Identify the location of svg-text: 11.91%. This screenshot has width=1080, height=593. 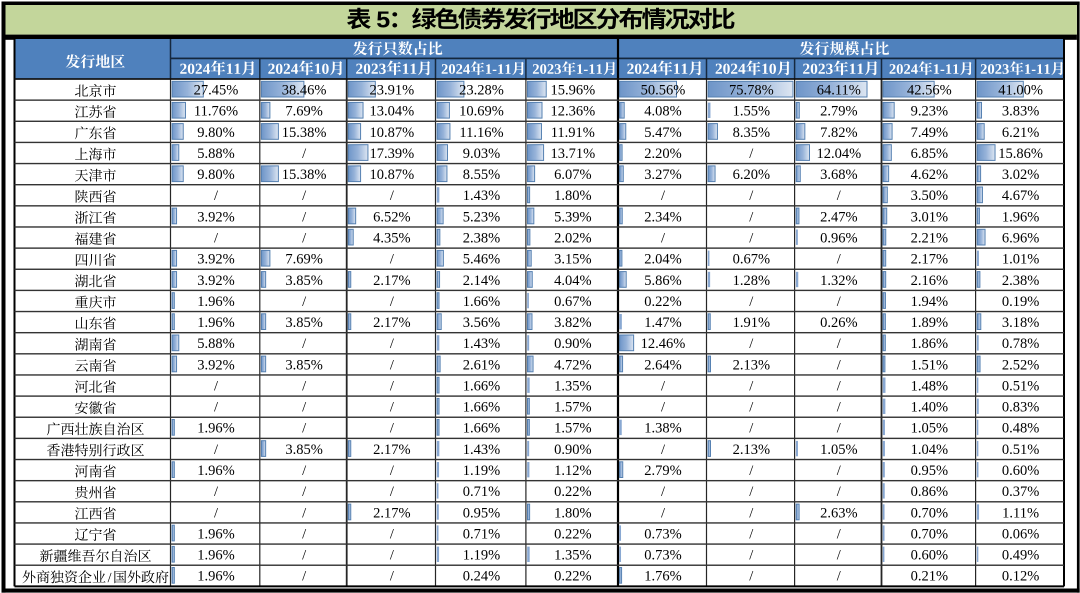
(573, 133).